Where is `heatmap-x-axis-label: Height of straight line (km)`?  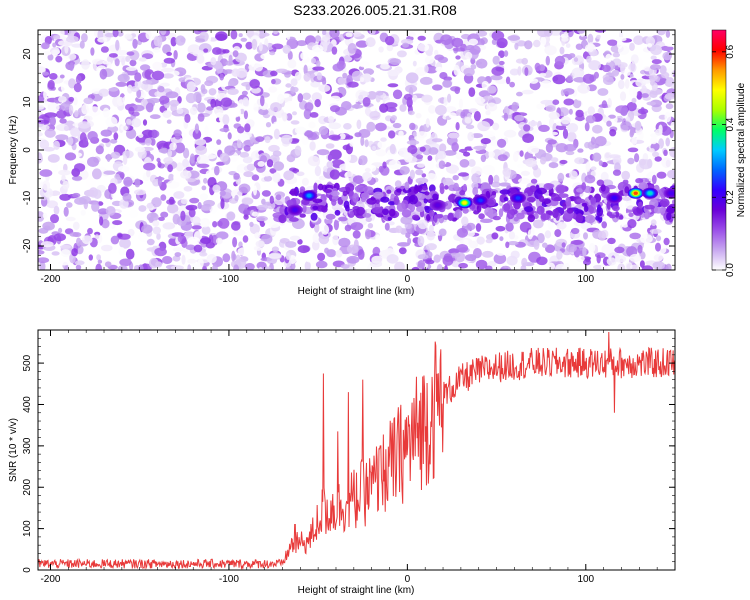 heatmap-x-axis-label: Height of straight line (km) is located at coordinates (356, 291).